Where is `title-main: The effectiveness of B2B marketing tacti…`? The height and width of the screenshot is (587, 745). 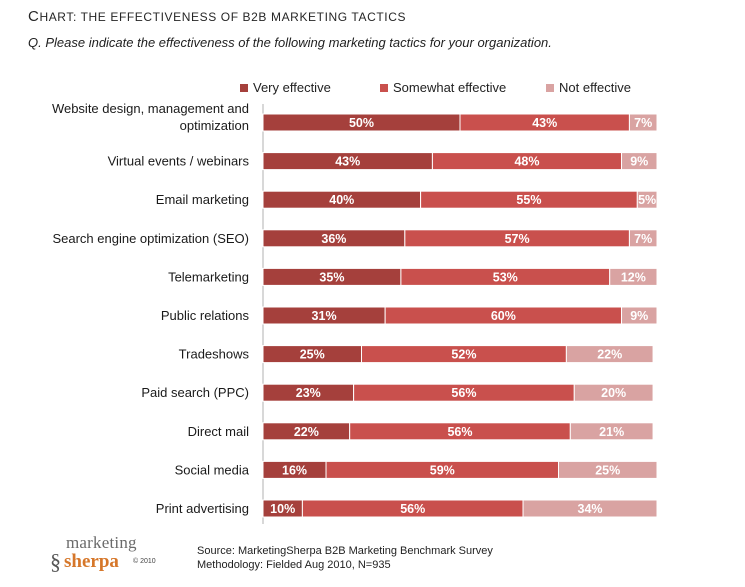
title-main: The effectiveness of B2B marketing tacti… is located at coordinates (243, 17).